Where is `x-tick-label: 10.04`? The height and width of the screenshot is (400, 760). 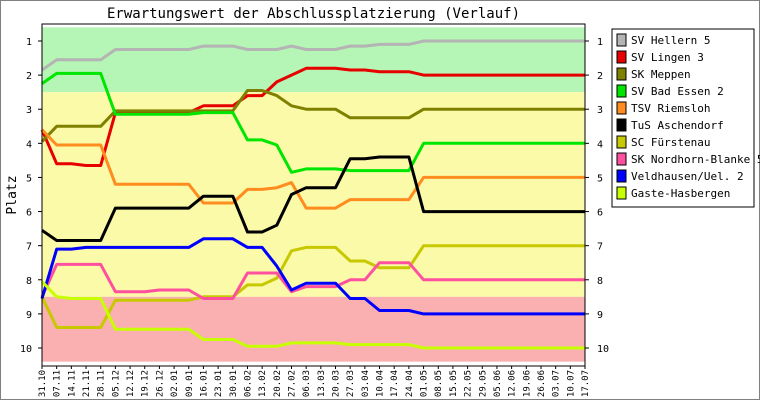
x-tick-label: 10.04 is located at coordinates (381, 383).